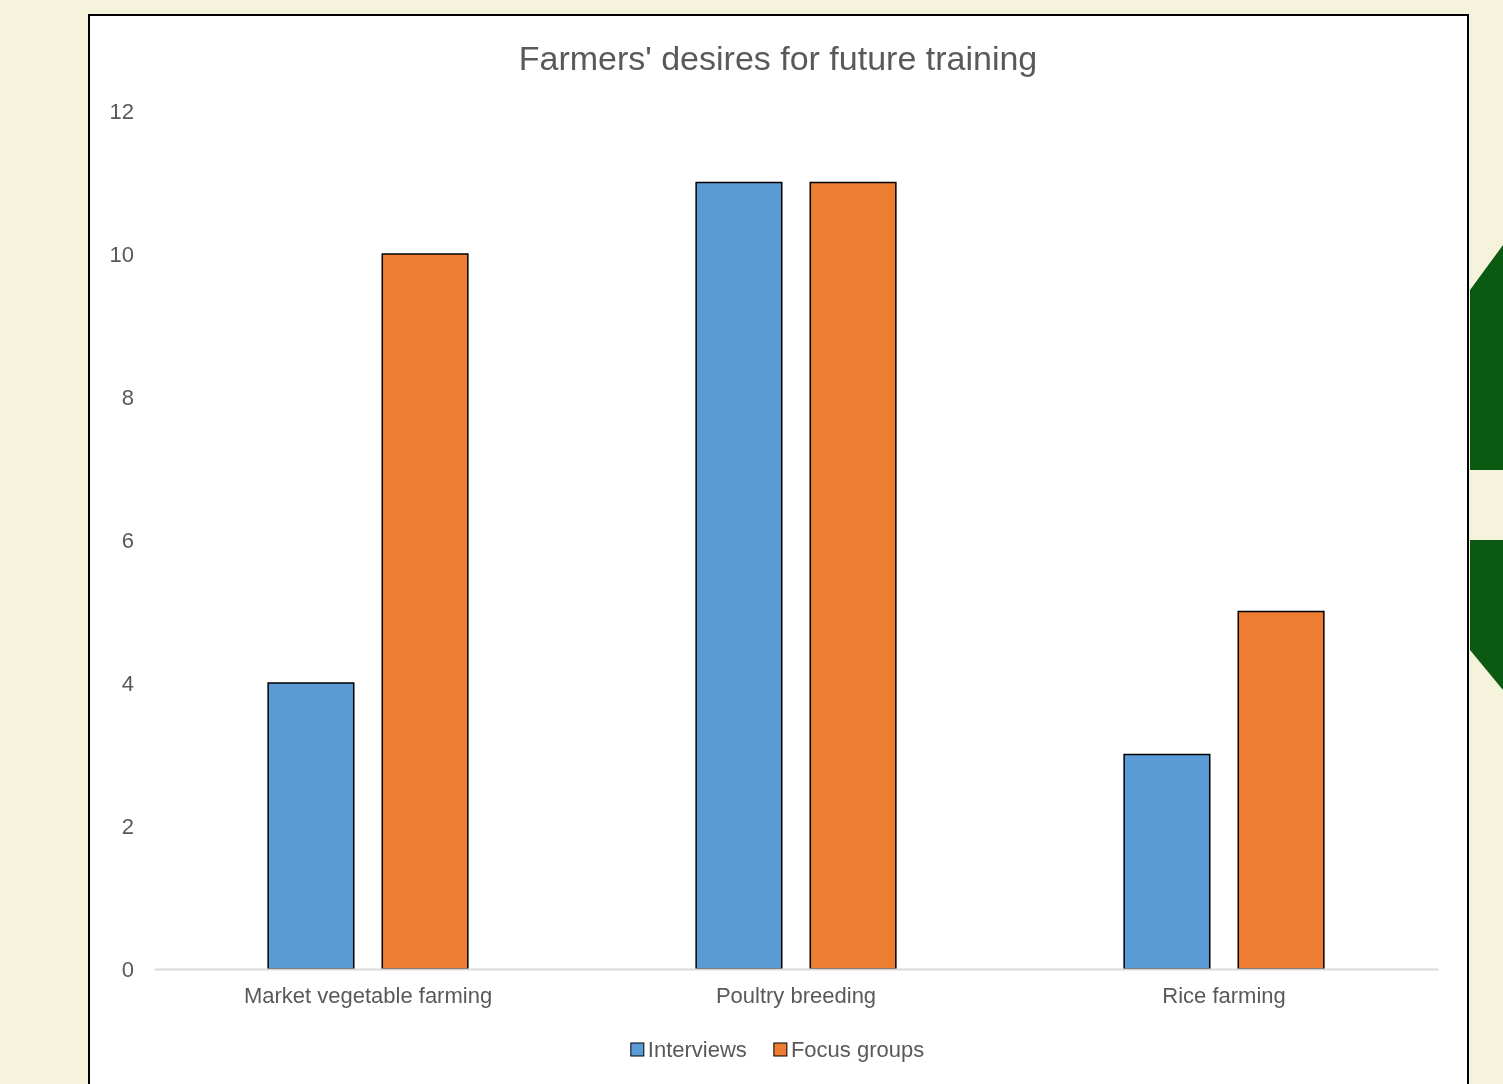 The height and width of the screenshot is (1084, 1503). What do you see at coordinates (857, 1049) in the screenshot?
I see `legend-label: Focus groups` at bounding box center [857, 1049].